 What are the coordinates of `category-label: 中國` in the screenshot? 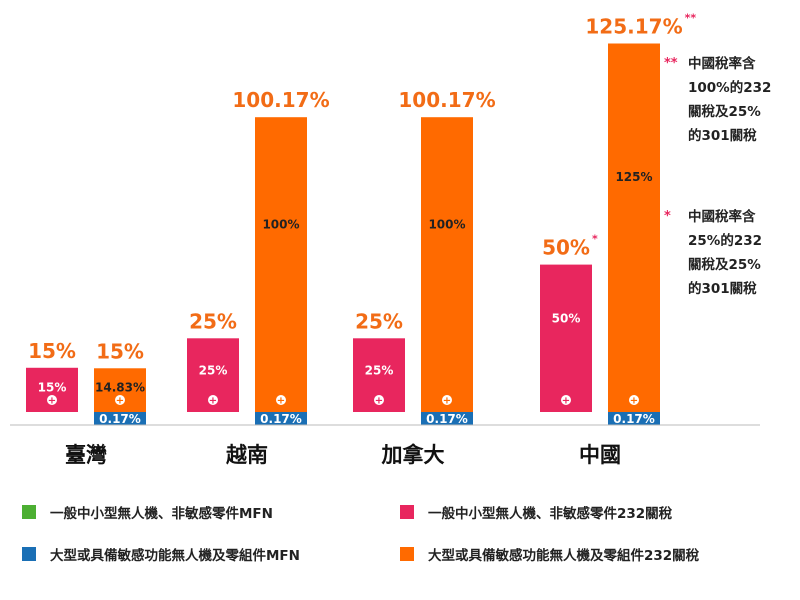 It's located at (600, 455).